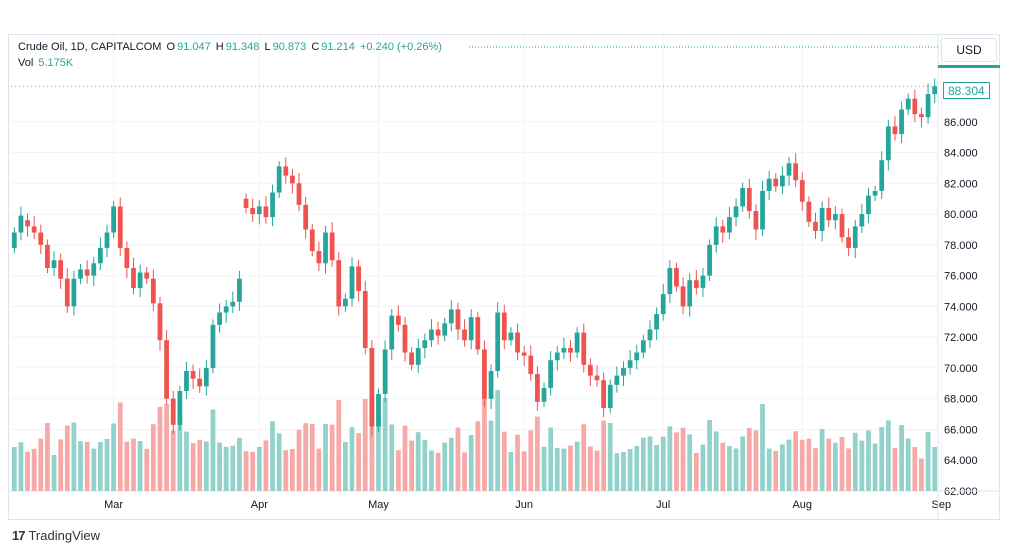  What do you see at coordinates (961, 461) in the screenshot?
I see `y-tick-label: 64.000` at bounding box center [961, 461].